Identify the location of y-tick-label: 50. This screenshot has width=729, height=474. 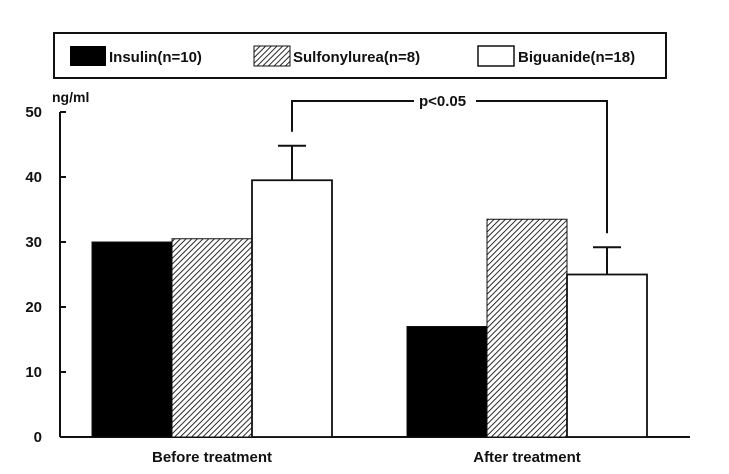
(33, 112).